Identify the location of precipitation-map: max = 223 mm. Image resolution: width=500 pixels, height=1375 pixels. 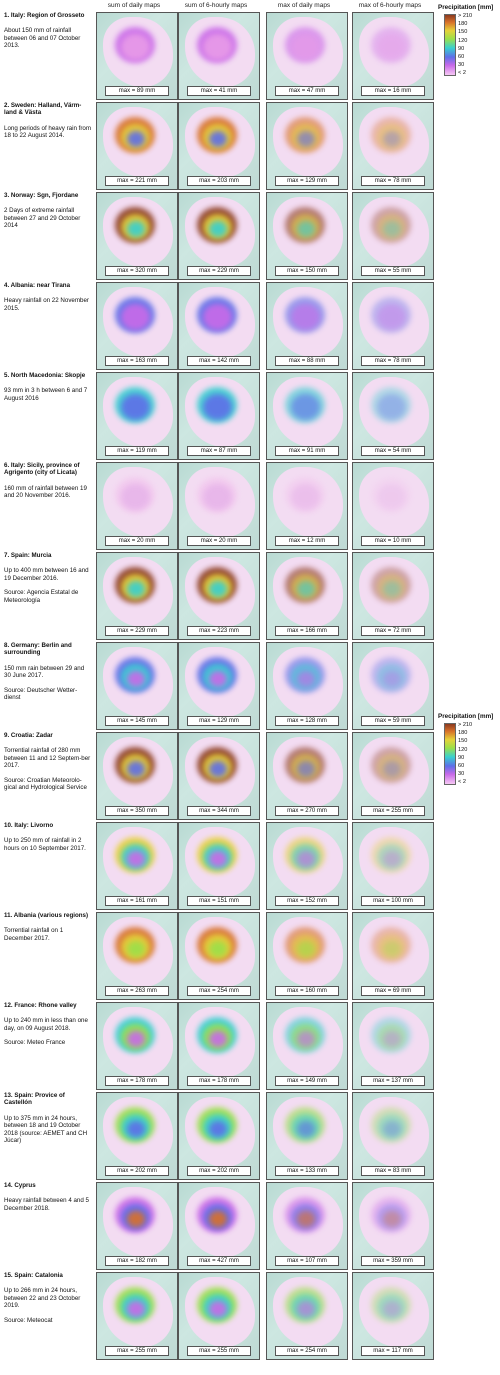
(219, 596).